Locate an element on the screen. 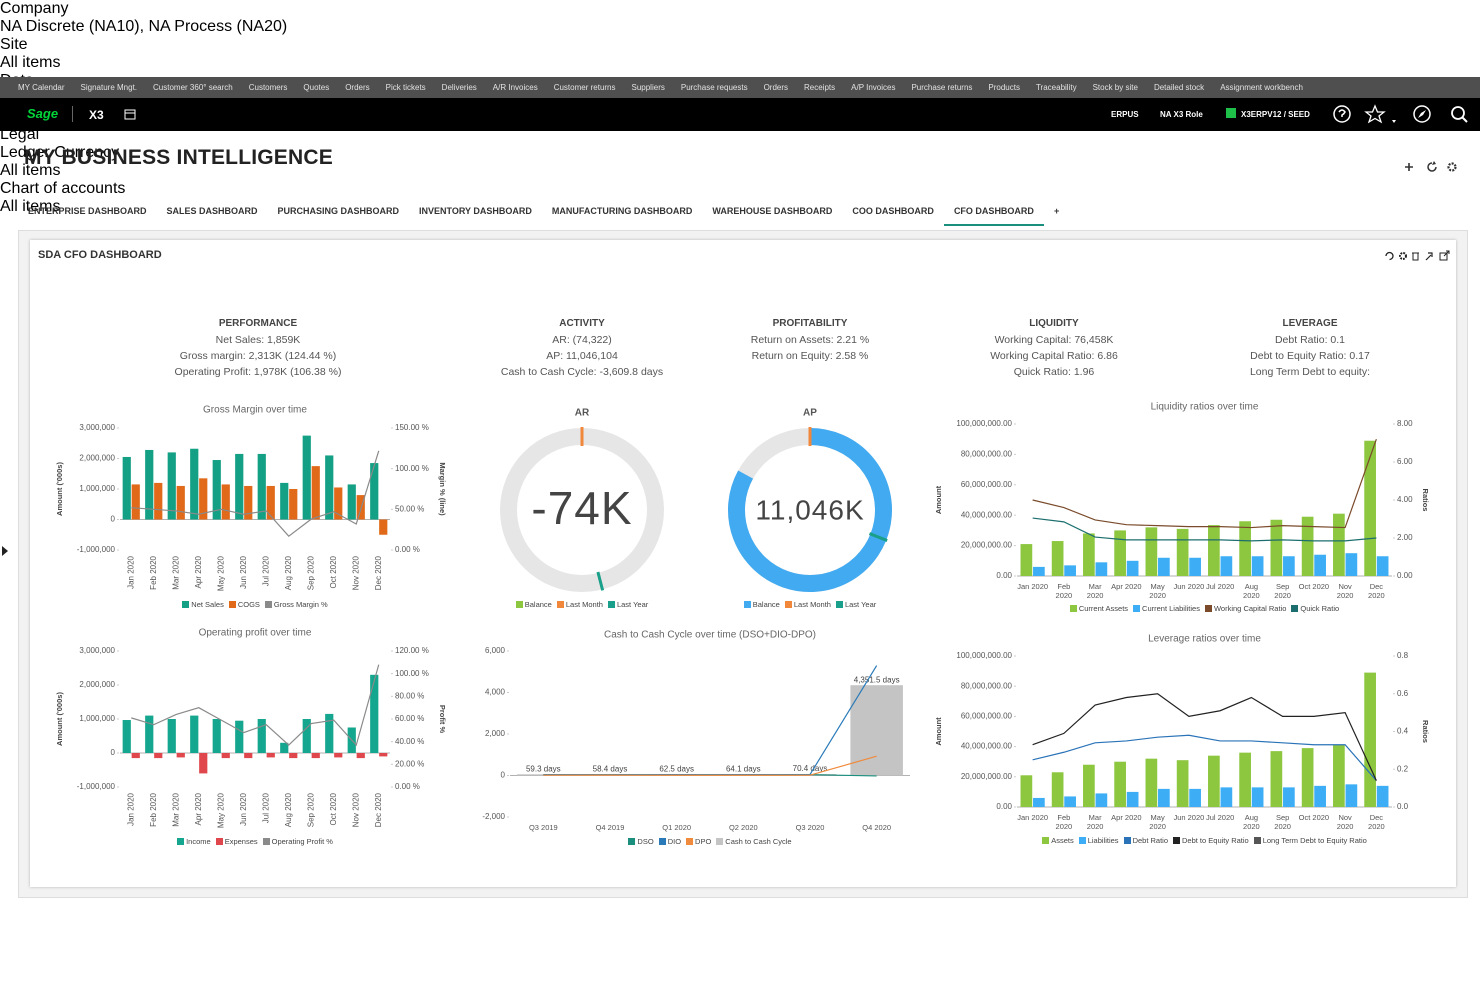 The image size is (1480, 987). menu-item: Customer returns is located at coordinates (584, 87).